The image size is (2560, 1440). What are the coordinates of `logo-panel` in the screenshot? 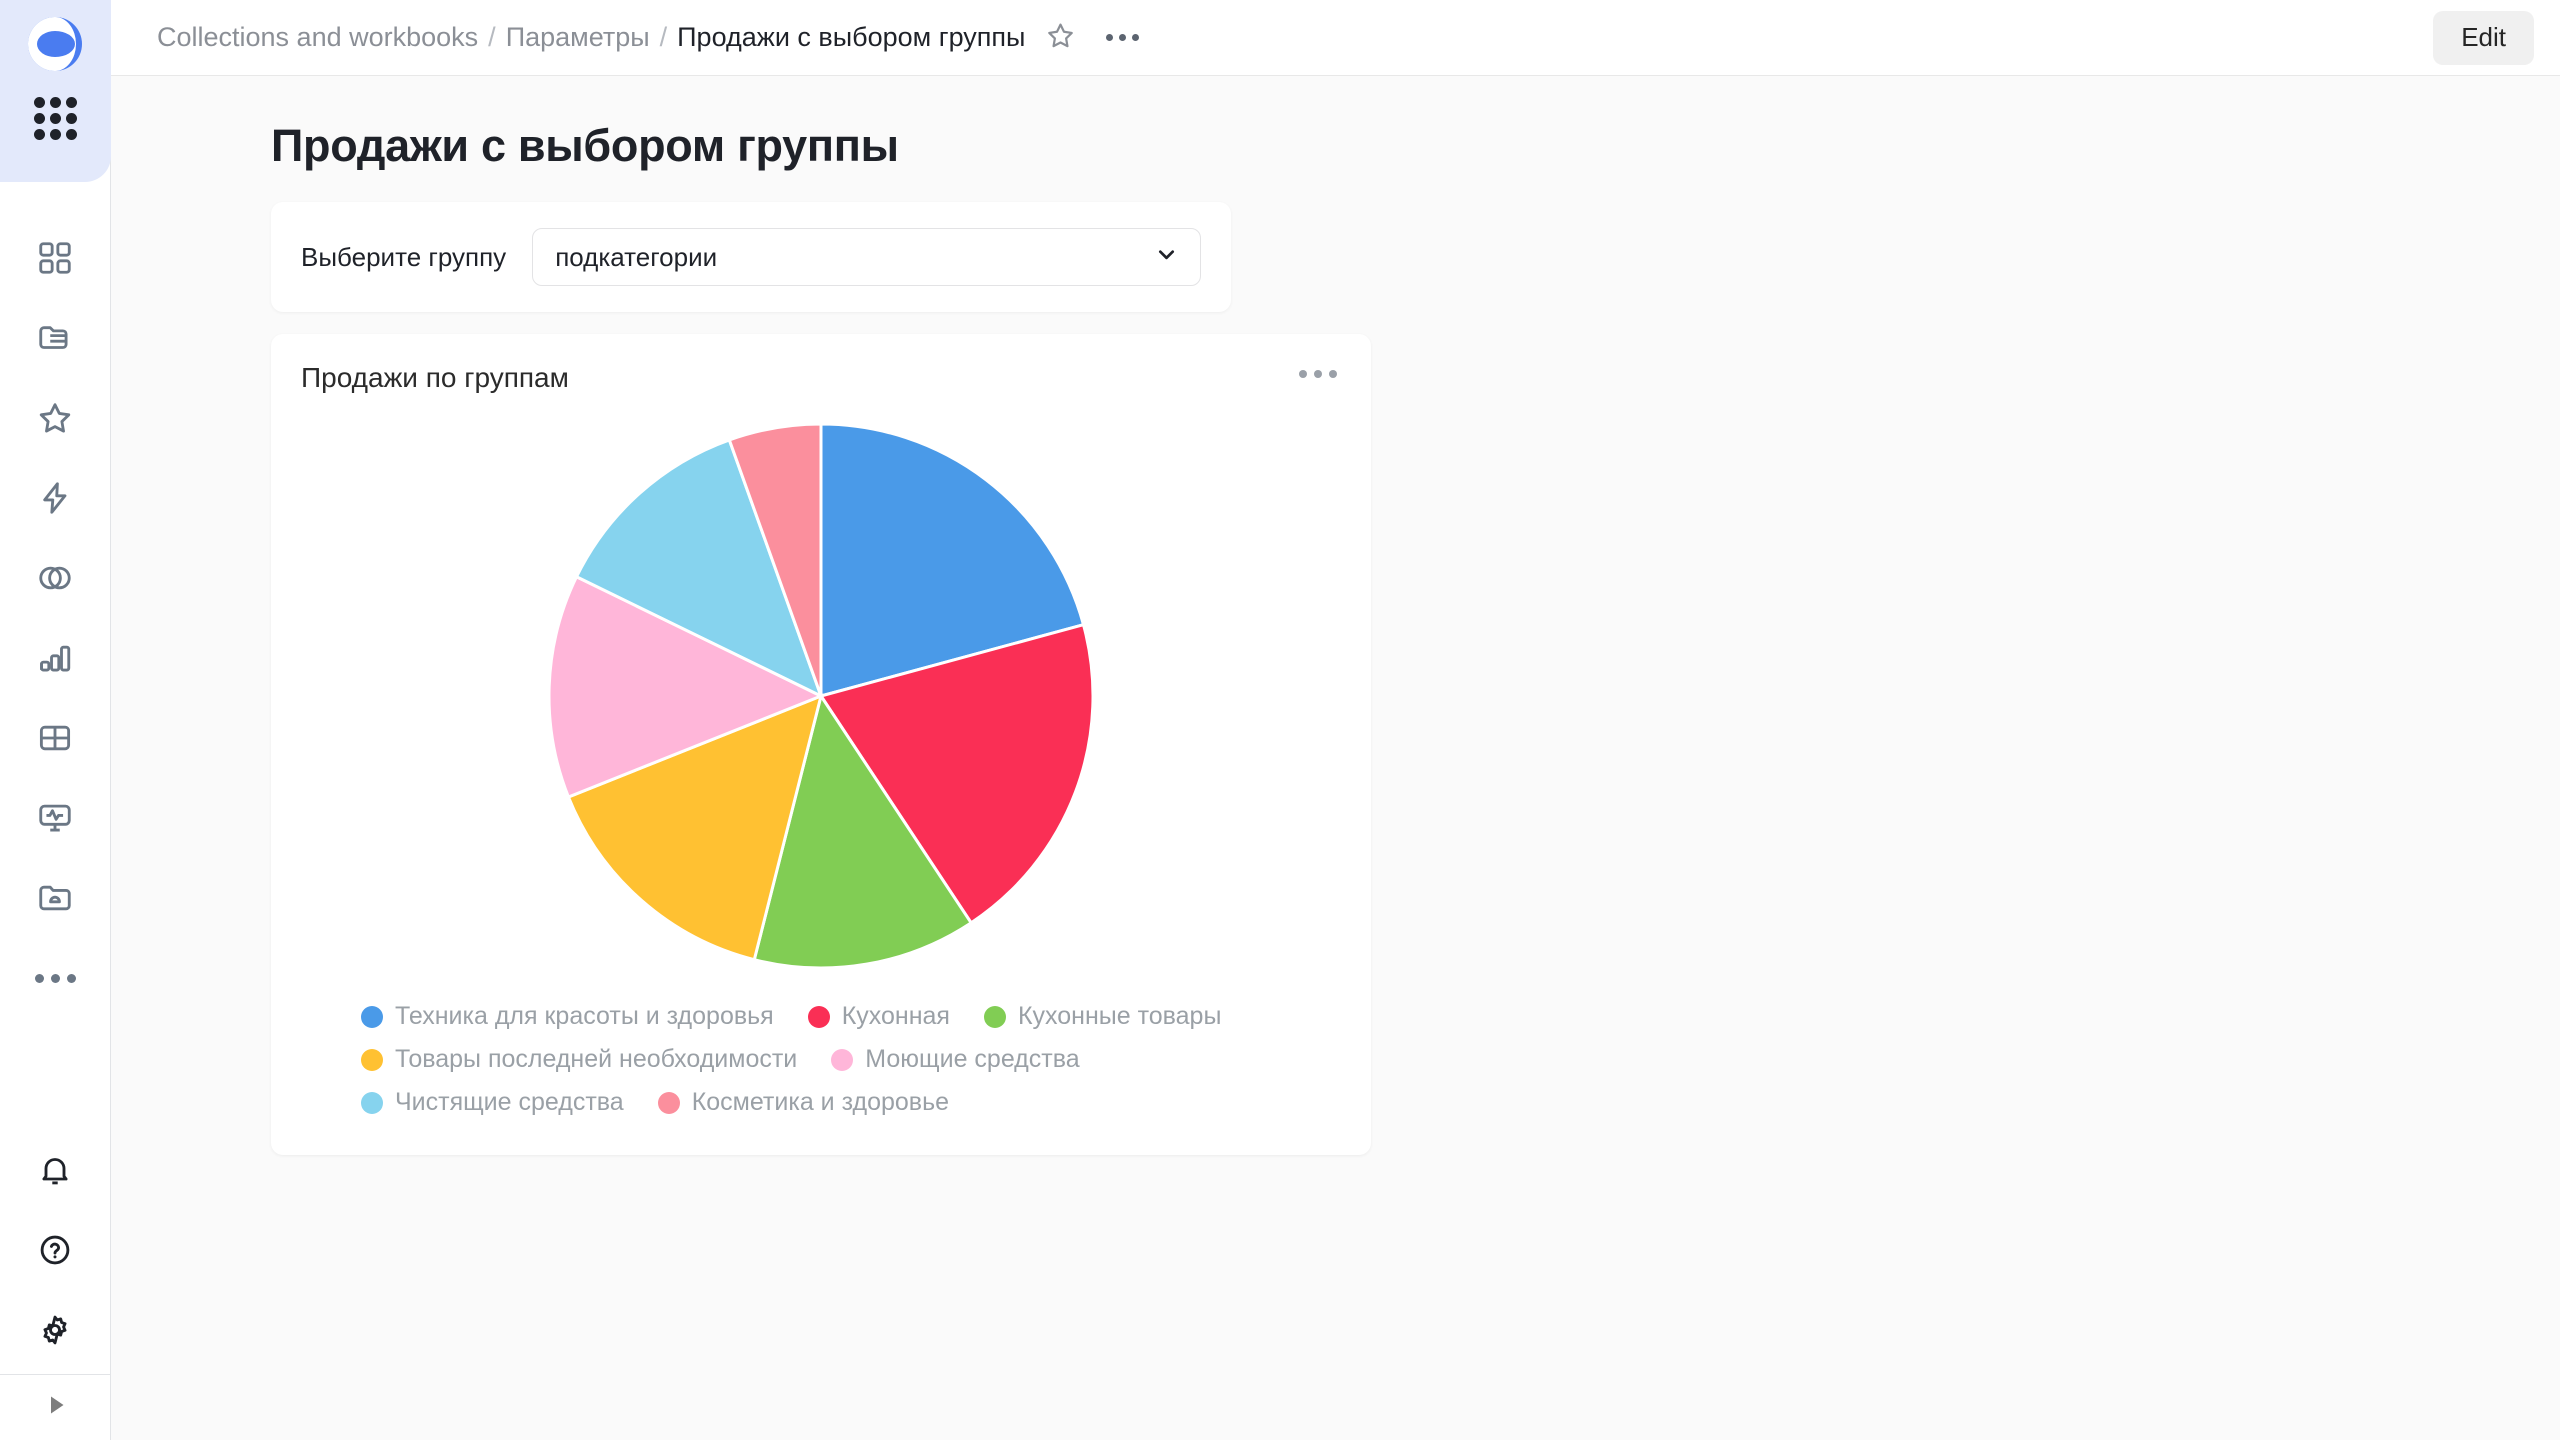 It's located at (55, 91).